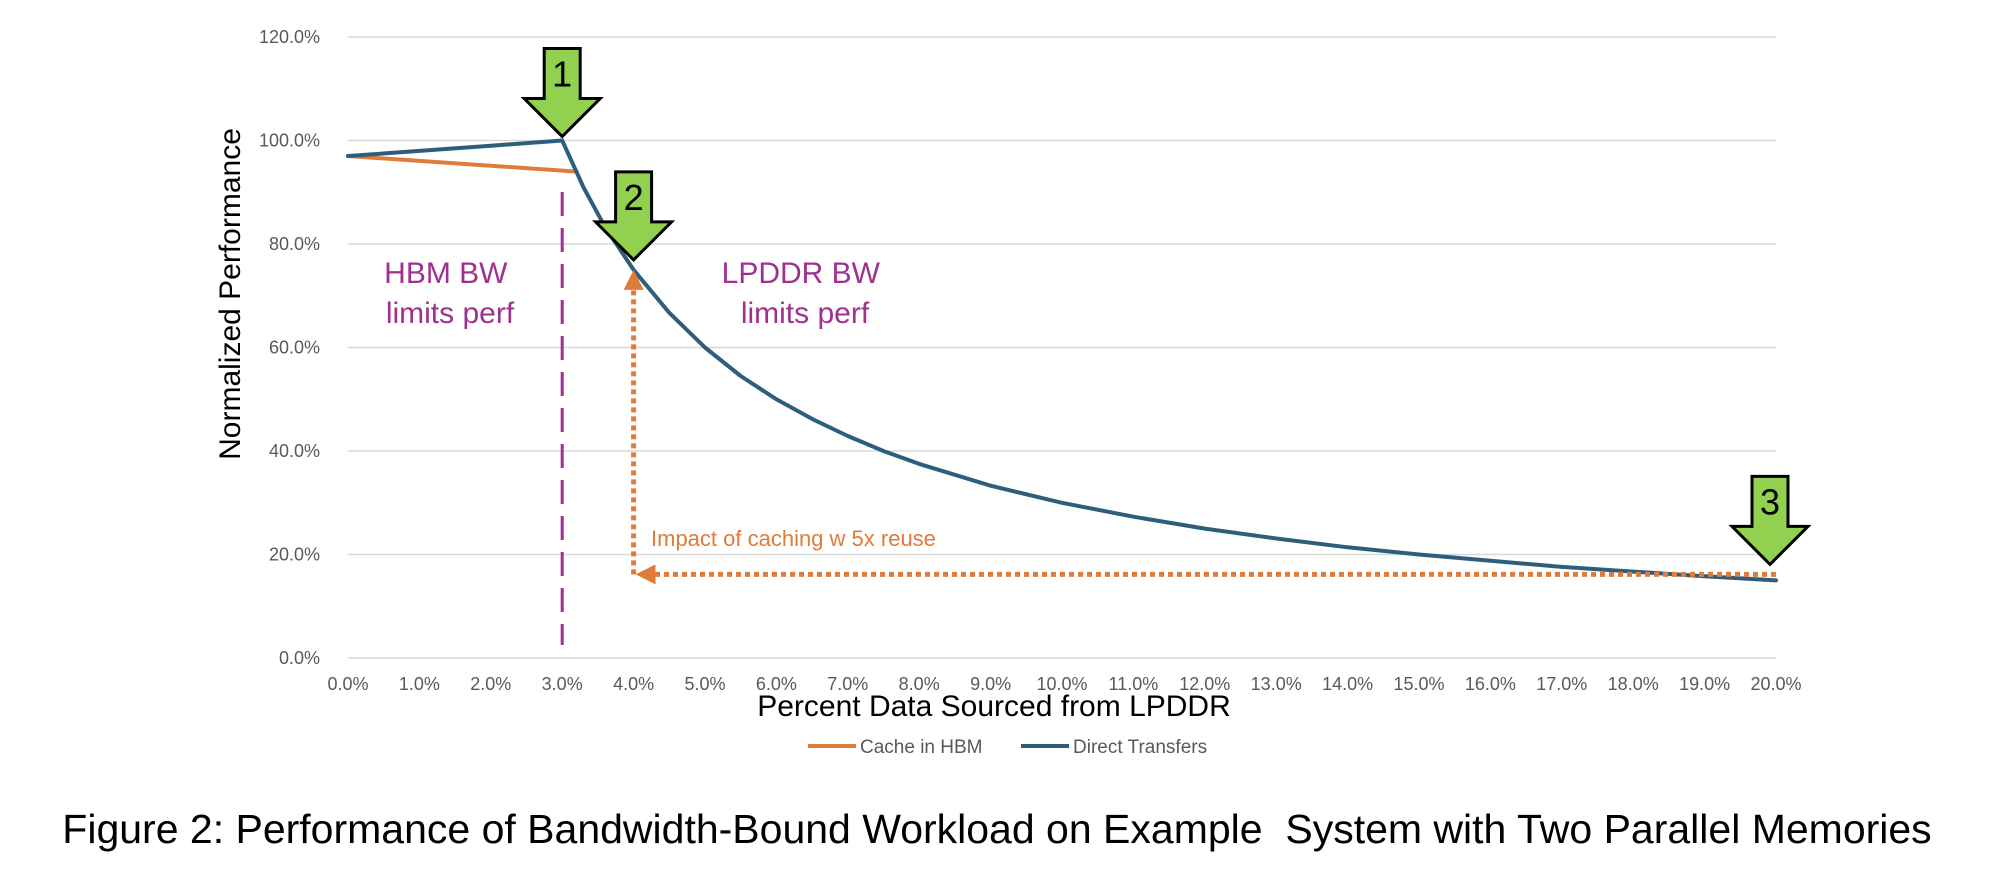 Image resolution: width=1994 pixels, height=874 pixels. What do you see at coordinates (1770, 501) in the screenshot?
I see `callout-number-3: 3` at bounding box center [1770, 501].